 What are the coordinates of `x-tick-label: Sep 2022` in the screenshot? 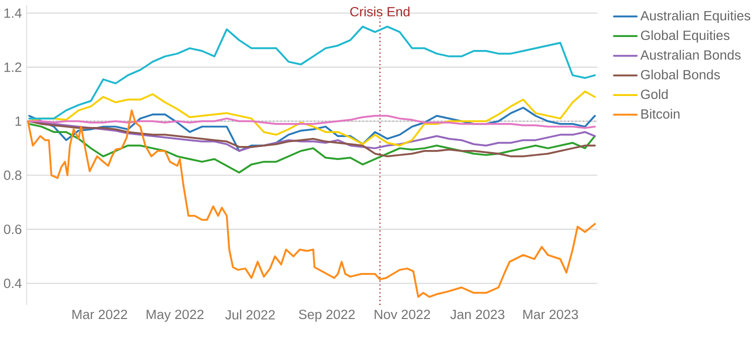 It's located at (326, 316).